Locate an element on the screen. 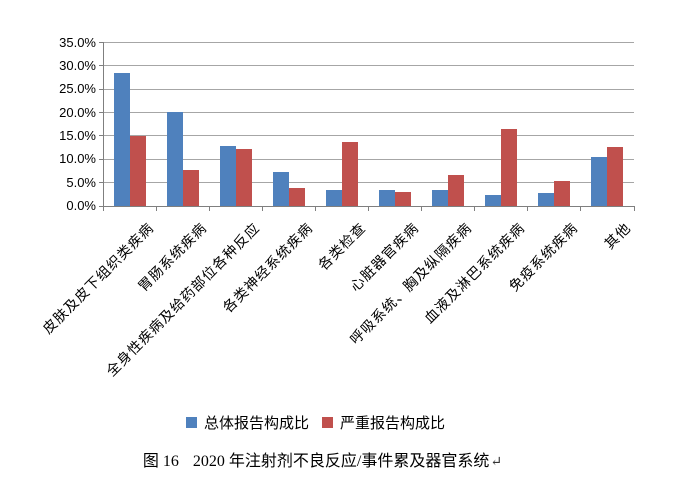 The image size is (673, 488). y-axis-tick-label: 10.0% is located at coordinates (77, 159).